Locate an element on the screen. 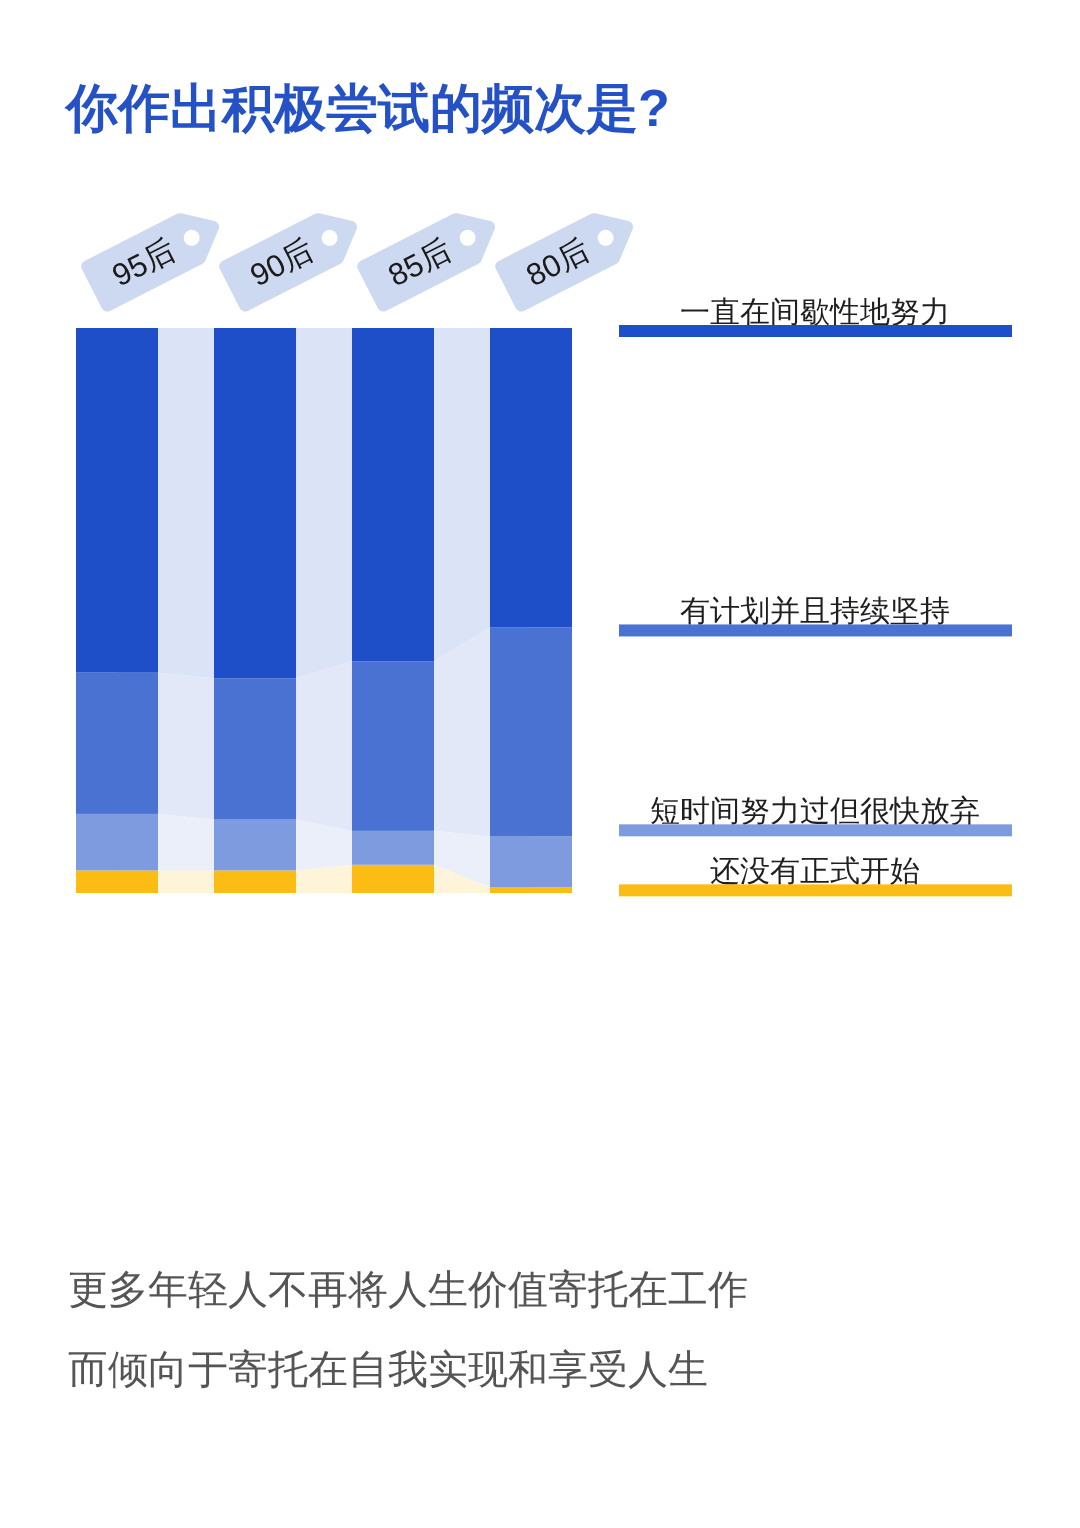 The height and width of the screenshot is (1528, 1080). x-tick-label: 90后 is located at coordinates (281, 263).